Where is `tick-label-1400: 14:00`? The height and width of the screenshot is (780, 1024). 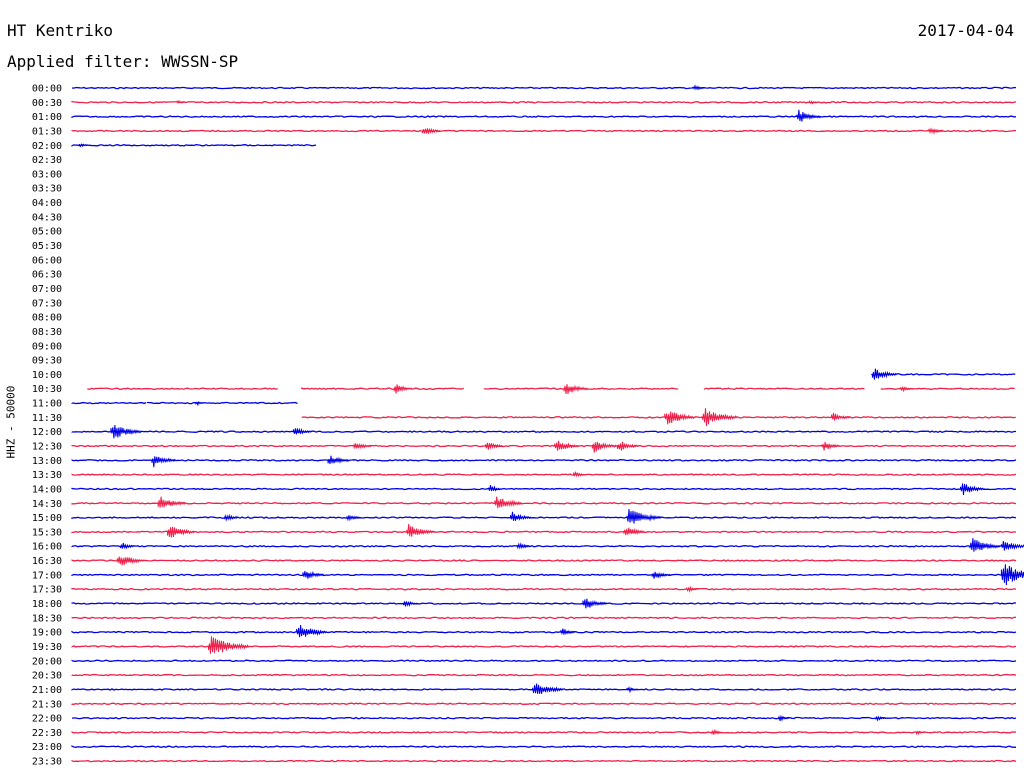
tick-label-1400: 14:00 is located at coordinates (47, 489).